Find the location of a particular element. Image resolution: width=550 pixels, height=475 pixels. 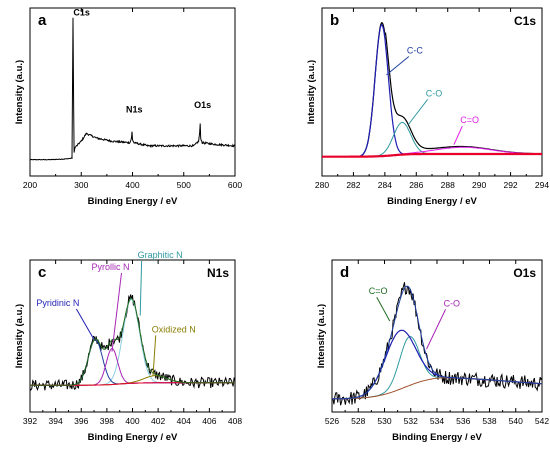

panel-title: O1s is located at coordinates (524, 273).